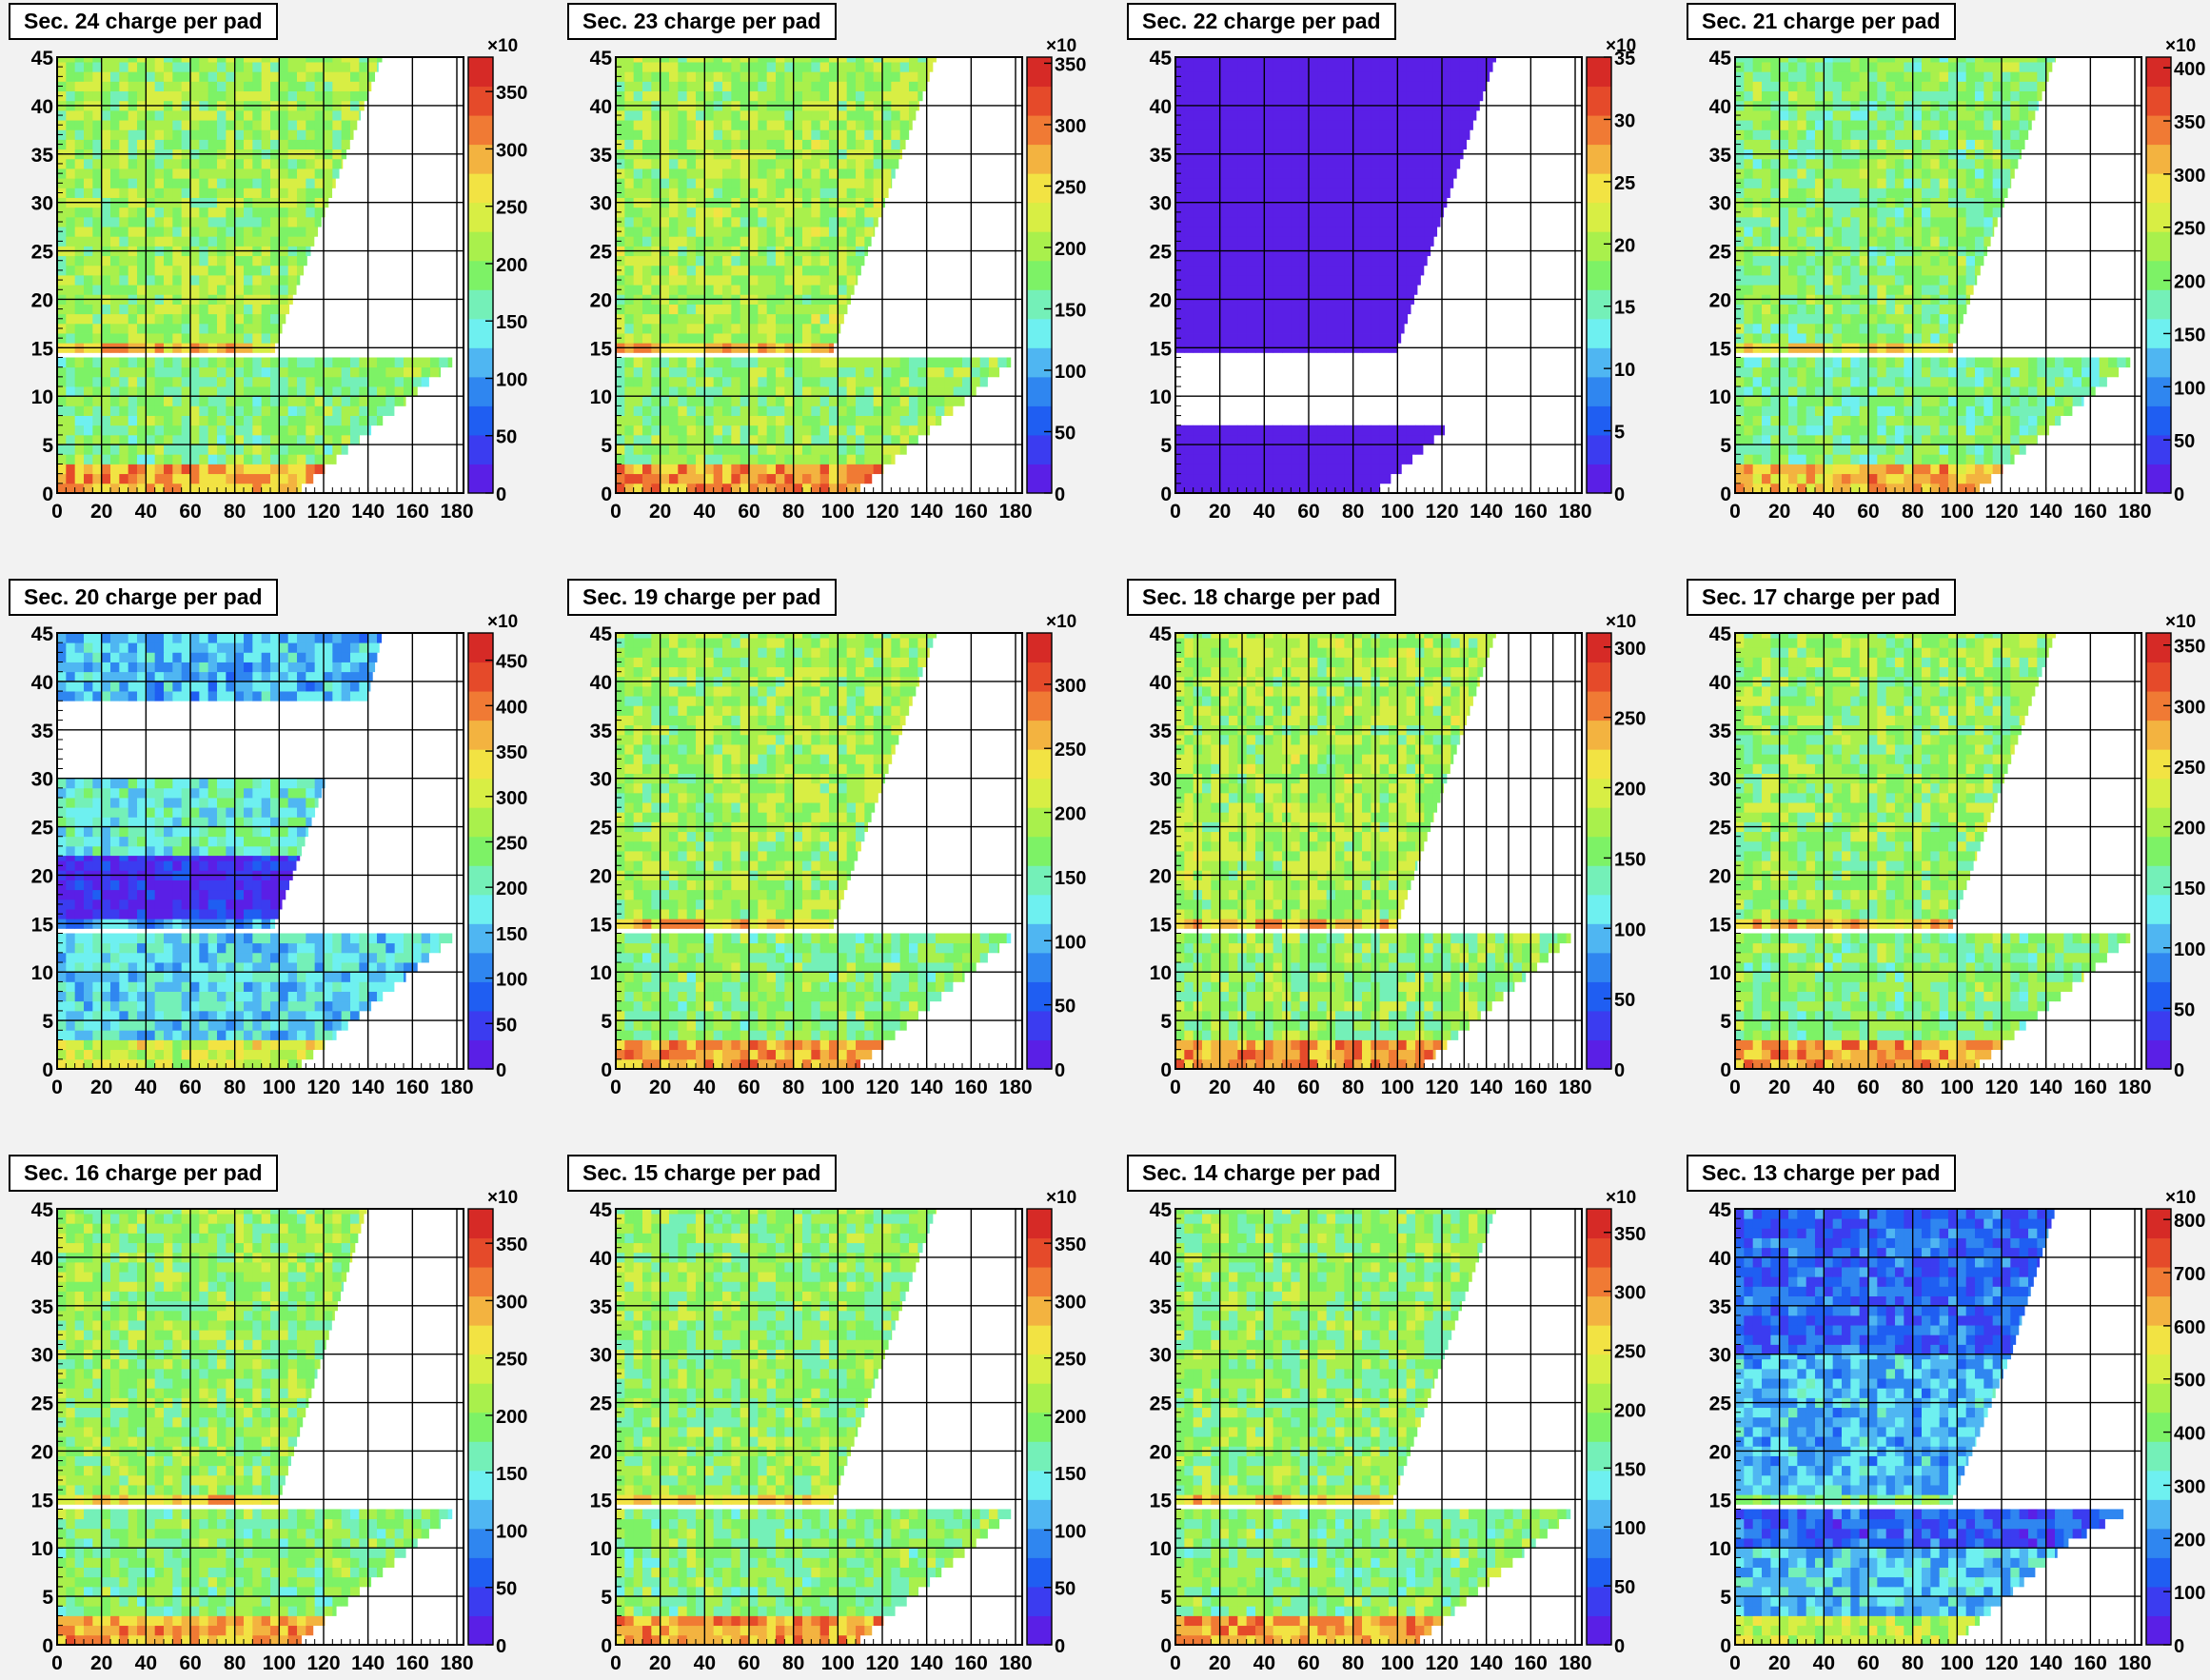 This screenshot has width=2210, height=1680. I want to click on color-bar-label: 0, so click(1620, 495).